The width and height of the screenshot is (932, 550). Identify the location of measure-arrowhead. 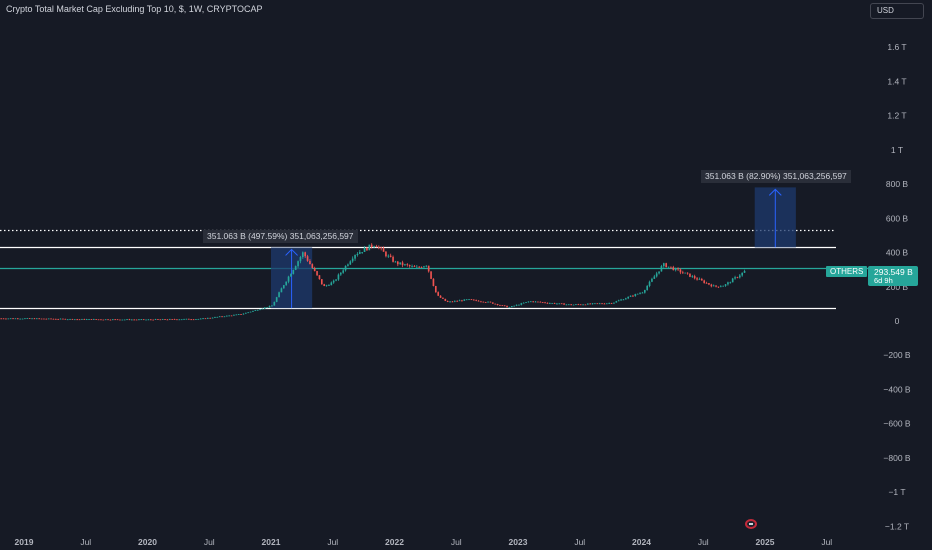
(775, 192).